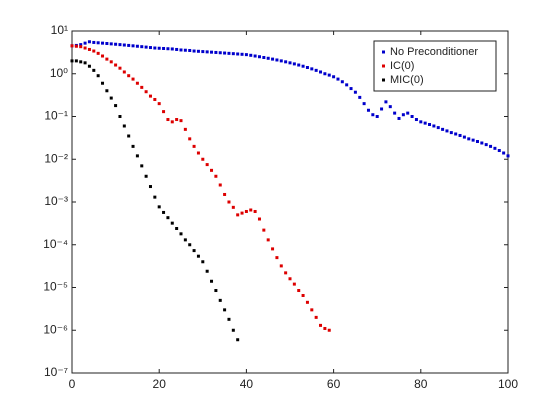 This screenshot has width=560, height=420. What do you see at coordinates (247, 384) in the screenshot?
I see `x-tick-label: 40` at bounding box center [247, 384].